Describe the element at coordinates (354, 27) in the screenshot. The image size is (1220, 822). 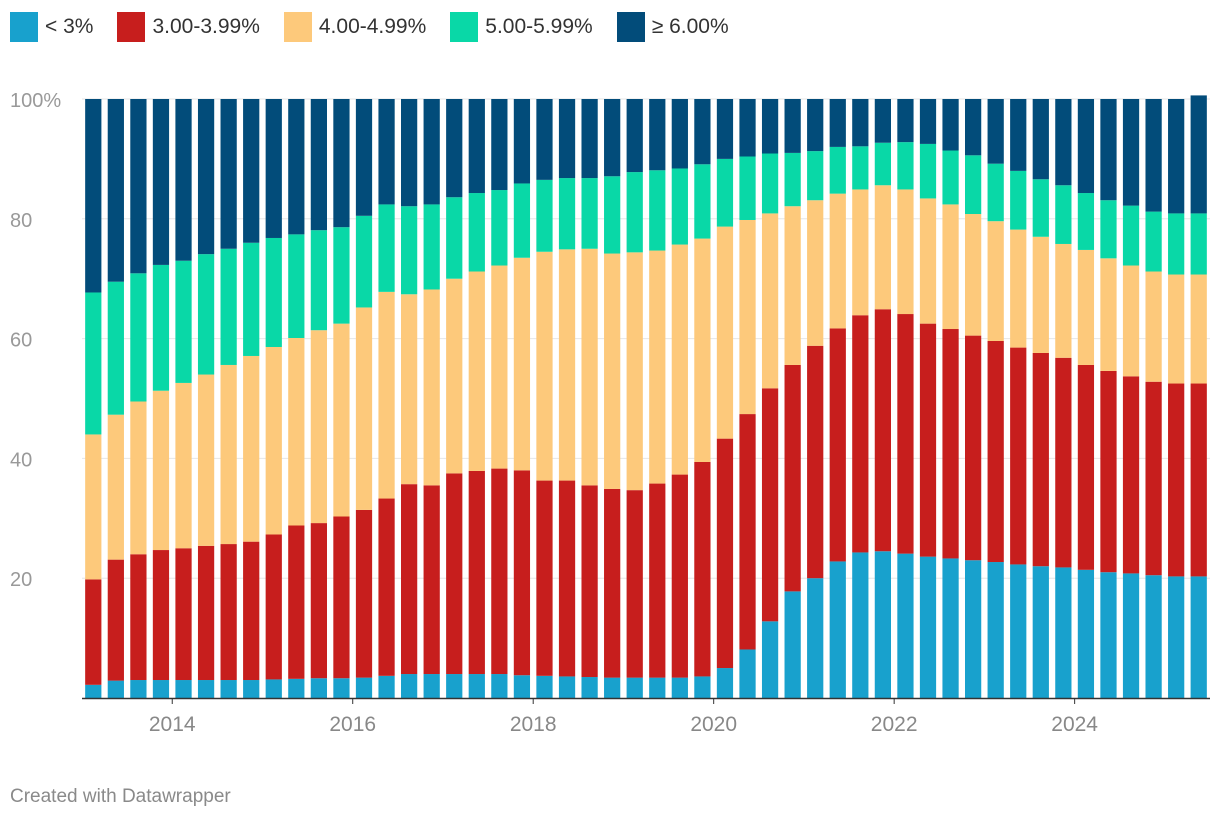
I see `legend-item-4-to-5: 4.00-4.99%` at that location.